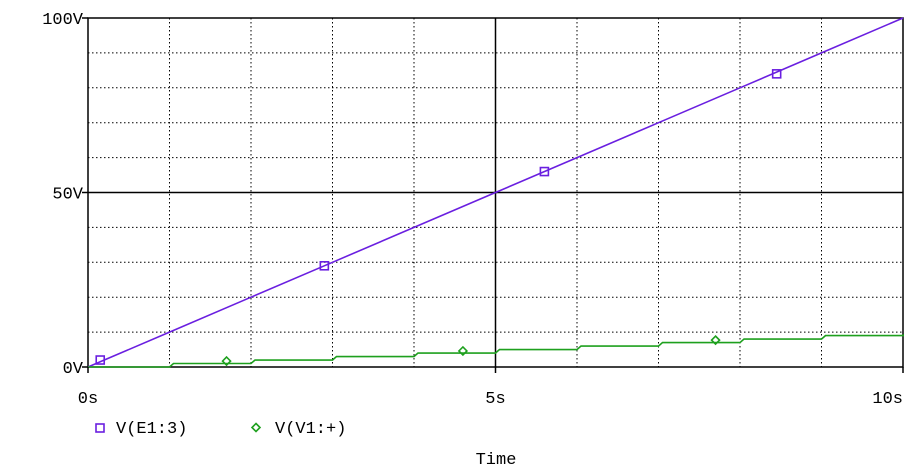  What do you see at coordinates (73, 369) in the screenshot?
I see `y-tick-label: 0V` at bounding box center [73, 369].